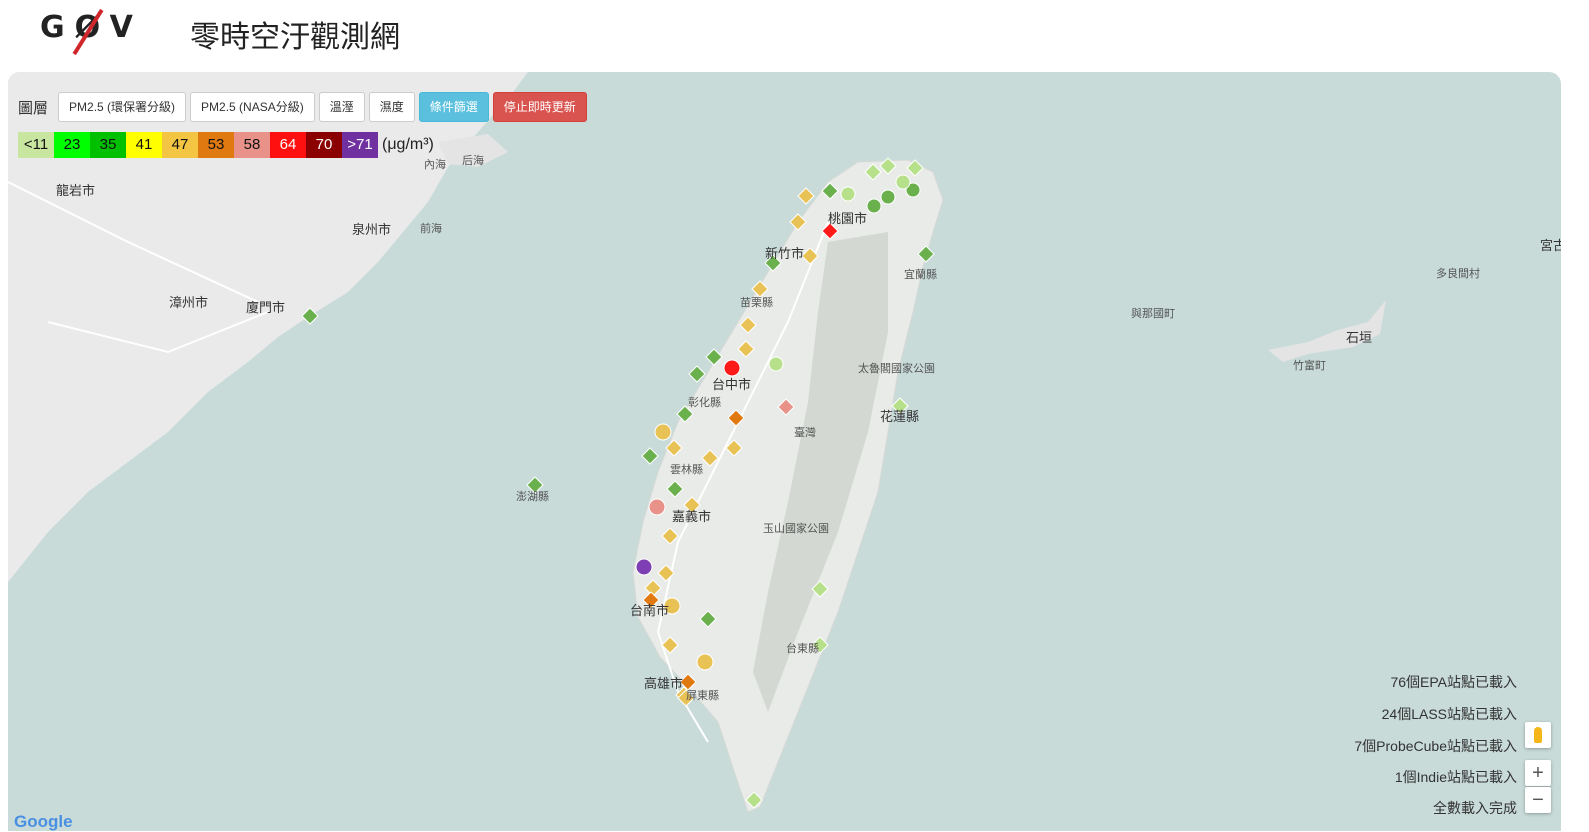 This screenshot has height=832, width=1589. What do you see at coordinates (435, 165) in the screenshot?
I see `place-label: 內海` at bounding box center [435, 165].